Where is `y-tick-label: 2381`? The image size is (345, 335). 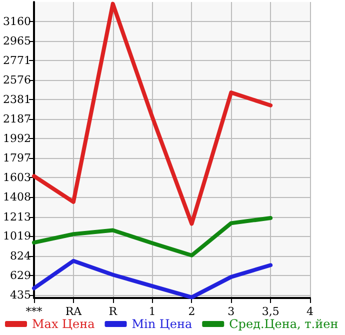
y-tick-label: 2381 is located at coordinates (16, 99).